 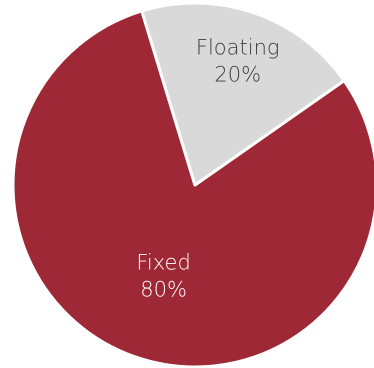 I want to click on slice-value-floating: 20%, so click(x=237, y=75).